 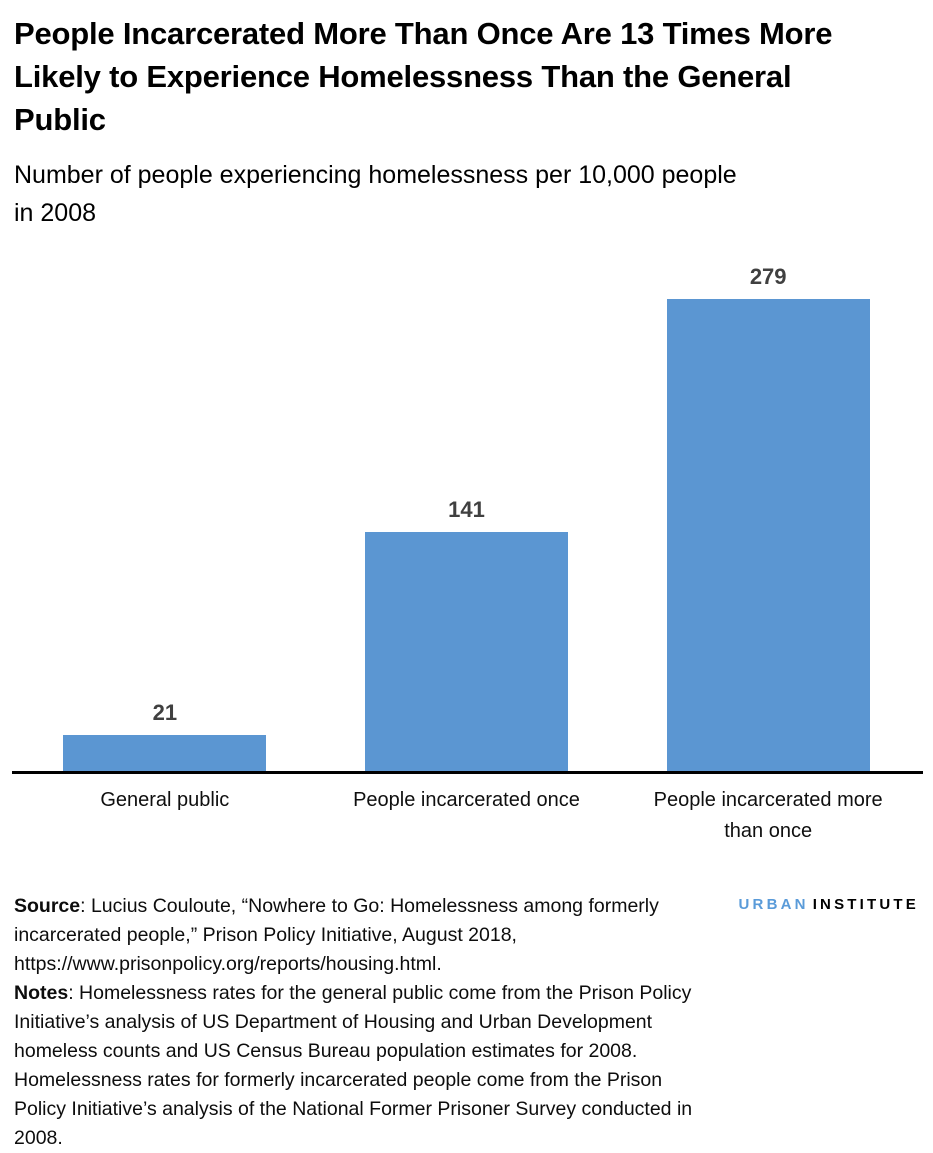 I want to click on category-label-general-public: General public, so click(x=165, y=800).